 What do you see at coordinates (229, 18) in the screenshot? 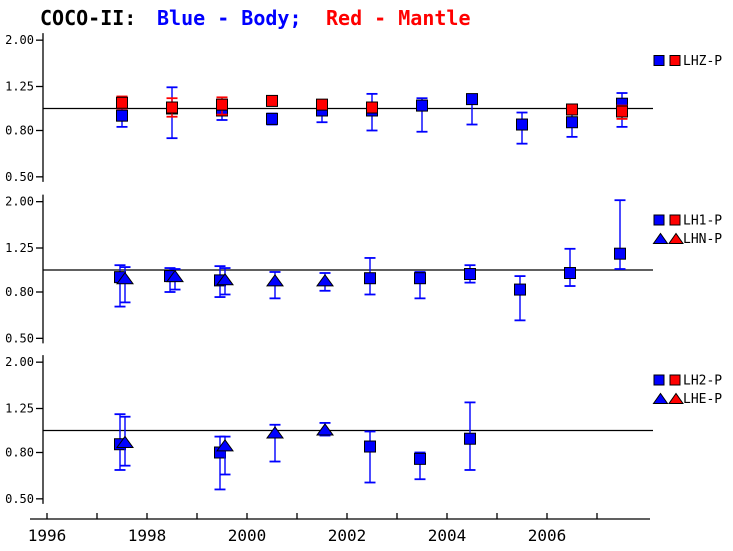
I see `title-body-label: Blue - Body;` at bounding box center [229, 18].